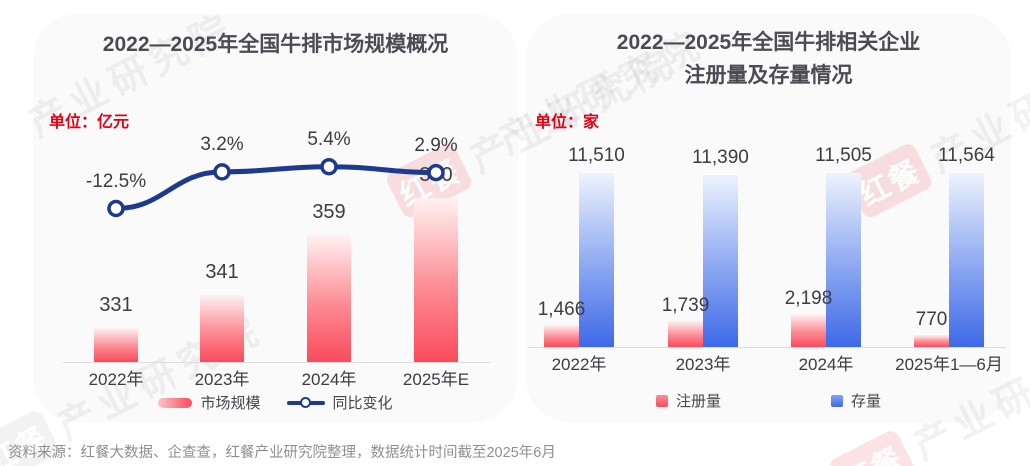 This screenshot has width=1030, height=466. Describe the element at coordinates (175, 402) in the screenshot. I see `market-size-swatch` at that location.